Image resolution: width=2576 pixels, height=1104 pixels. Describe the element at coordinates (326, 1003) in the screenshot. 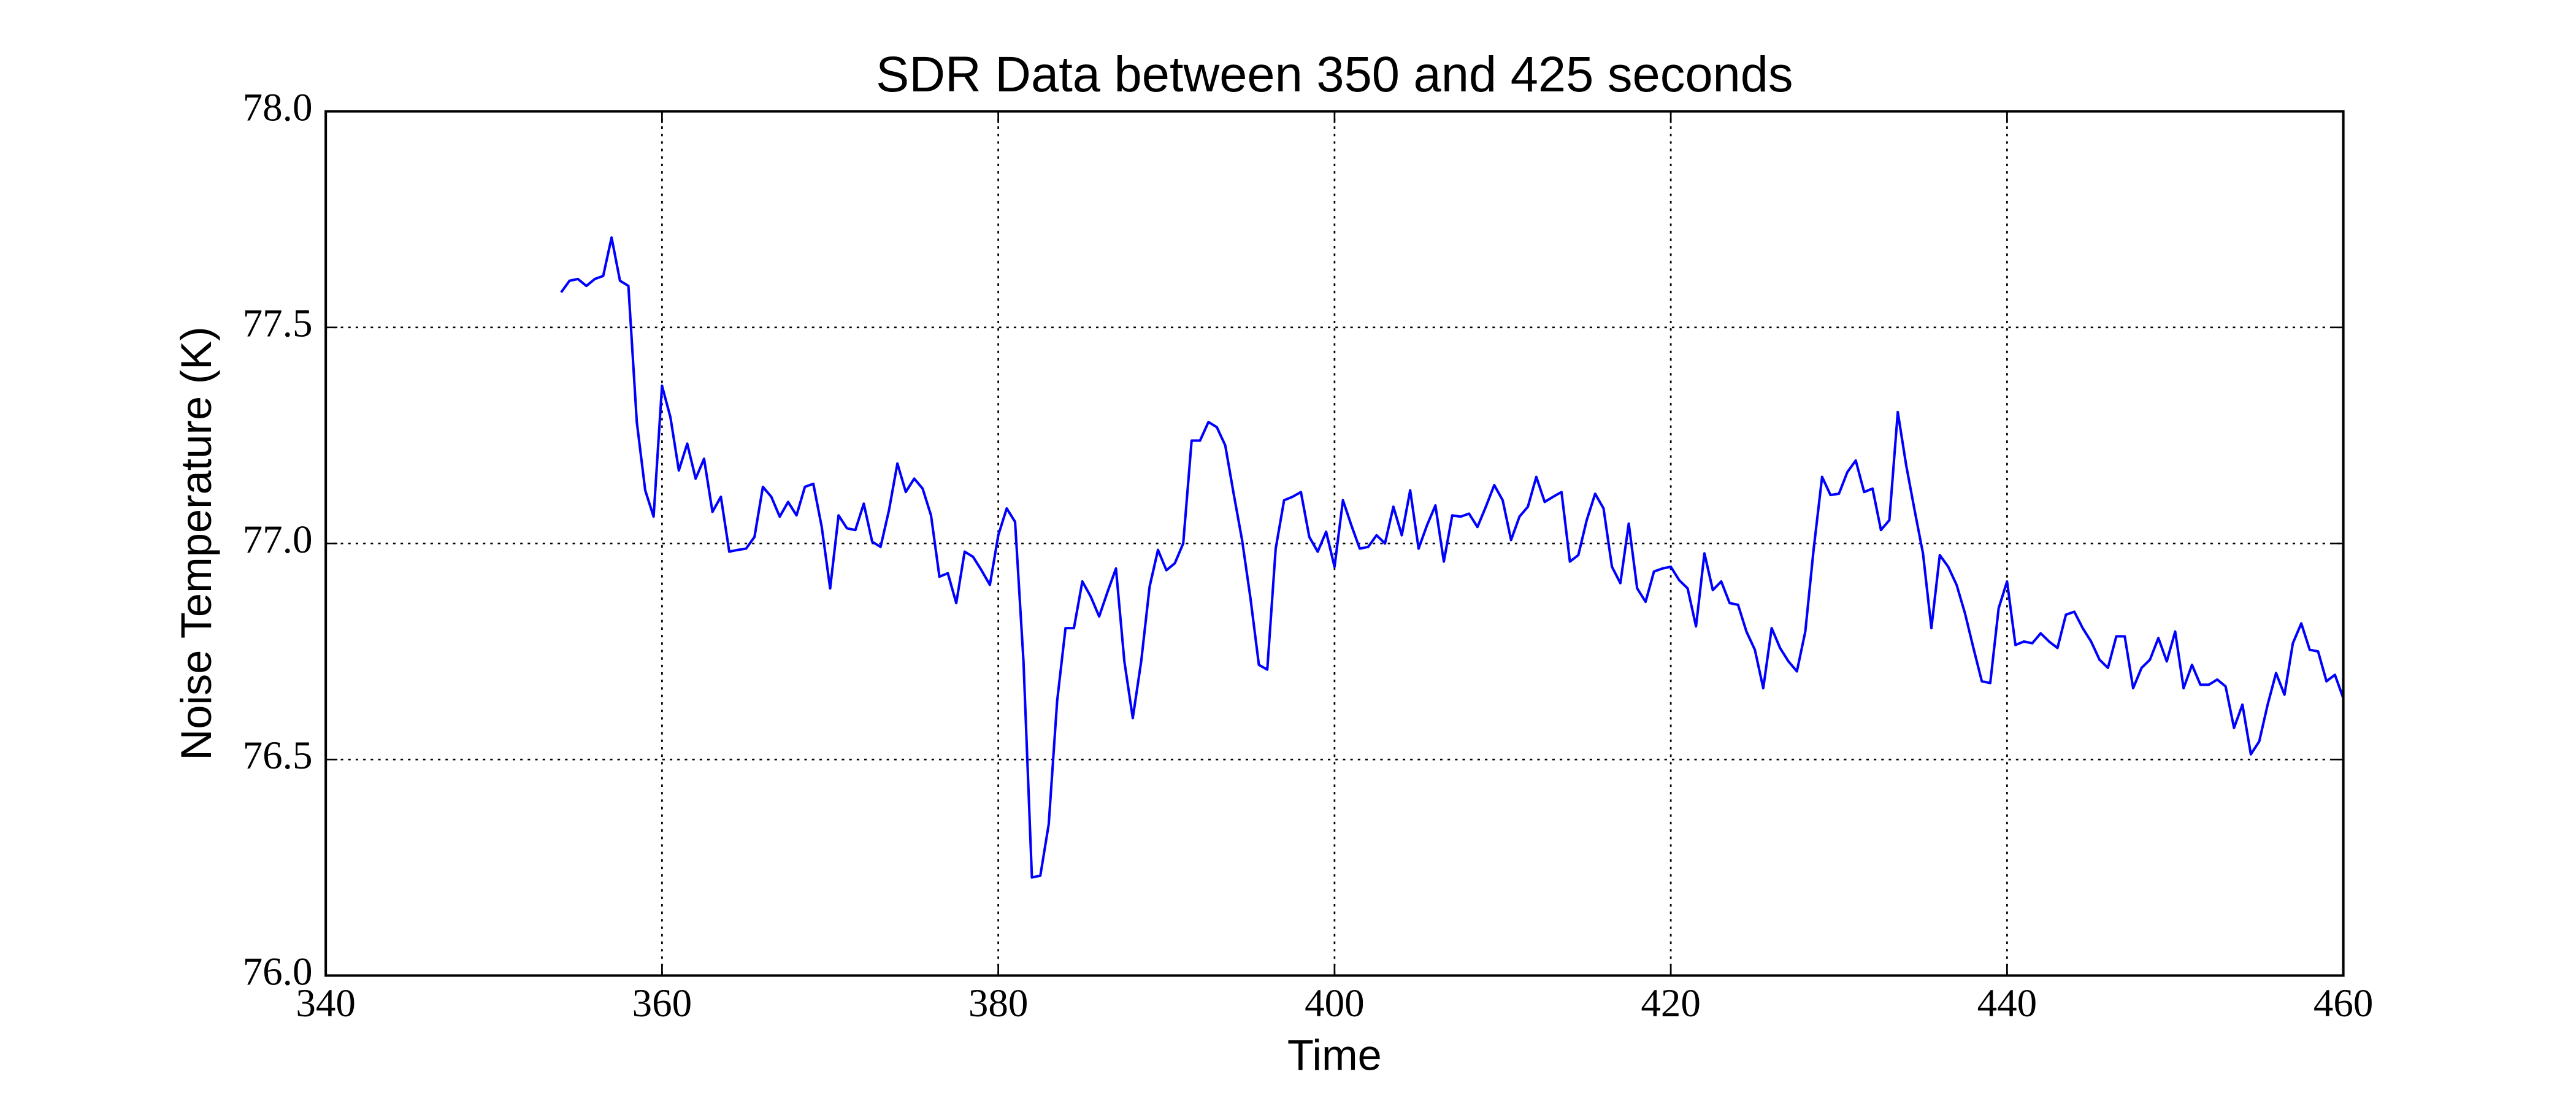

I see `x-tick-label: 340` at that location.